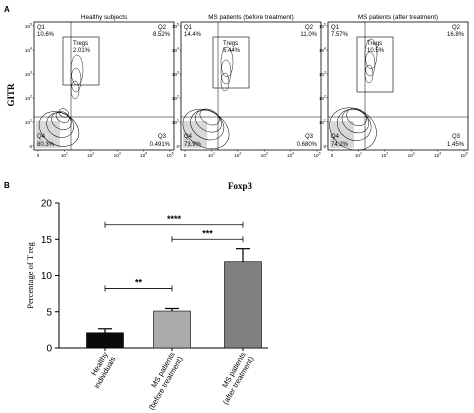  Describe the element at coordinates (162, 35) in the screenshot. I see `q2-value: 8.52%` at that location.